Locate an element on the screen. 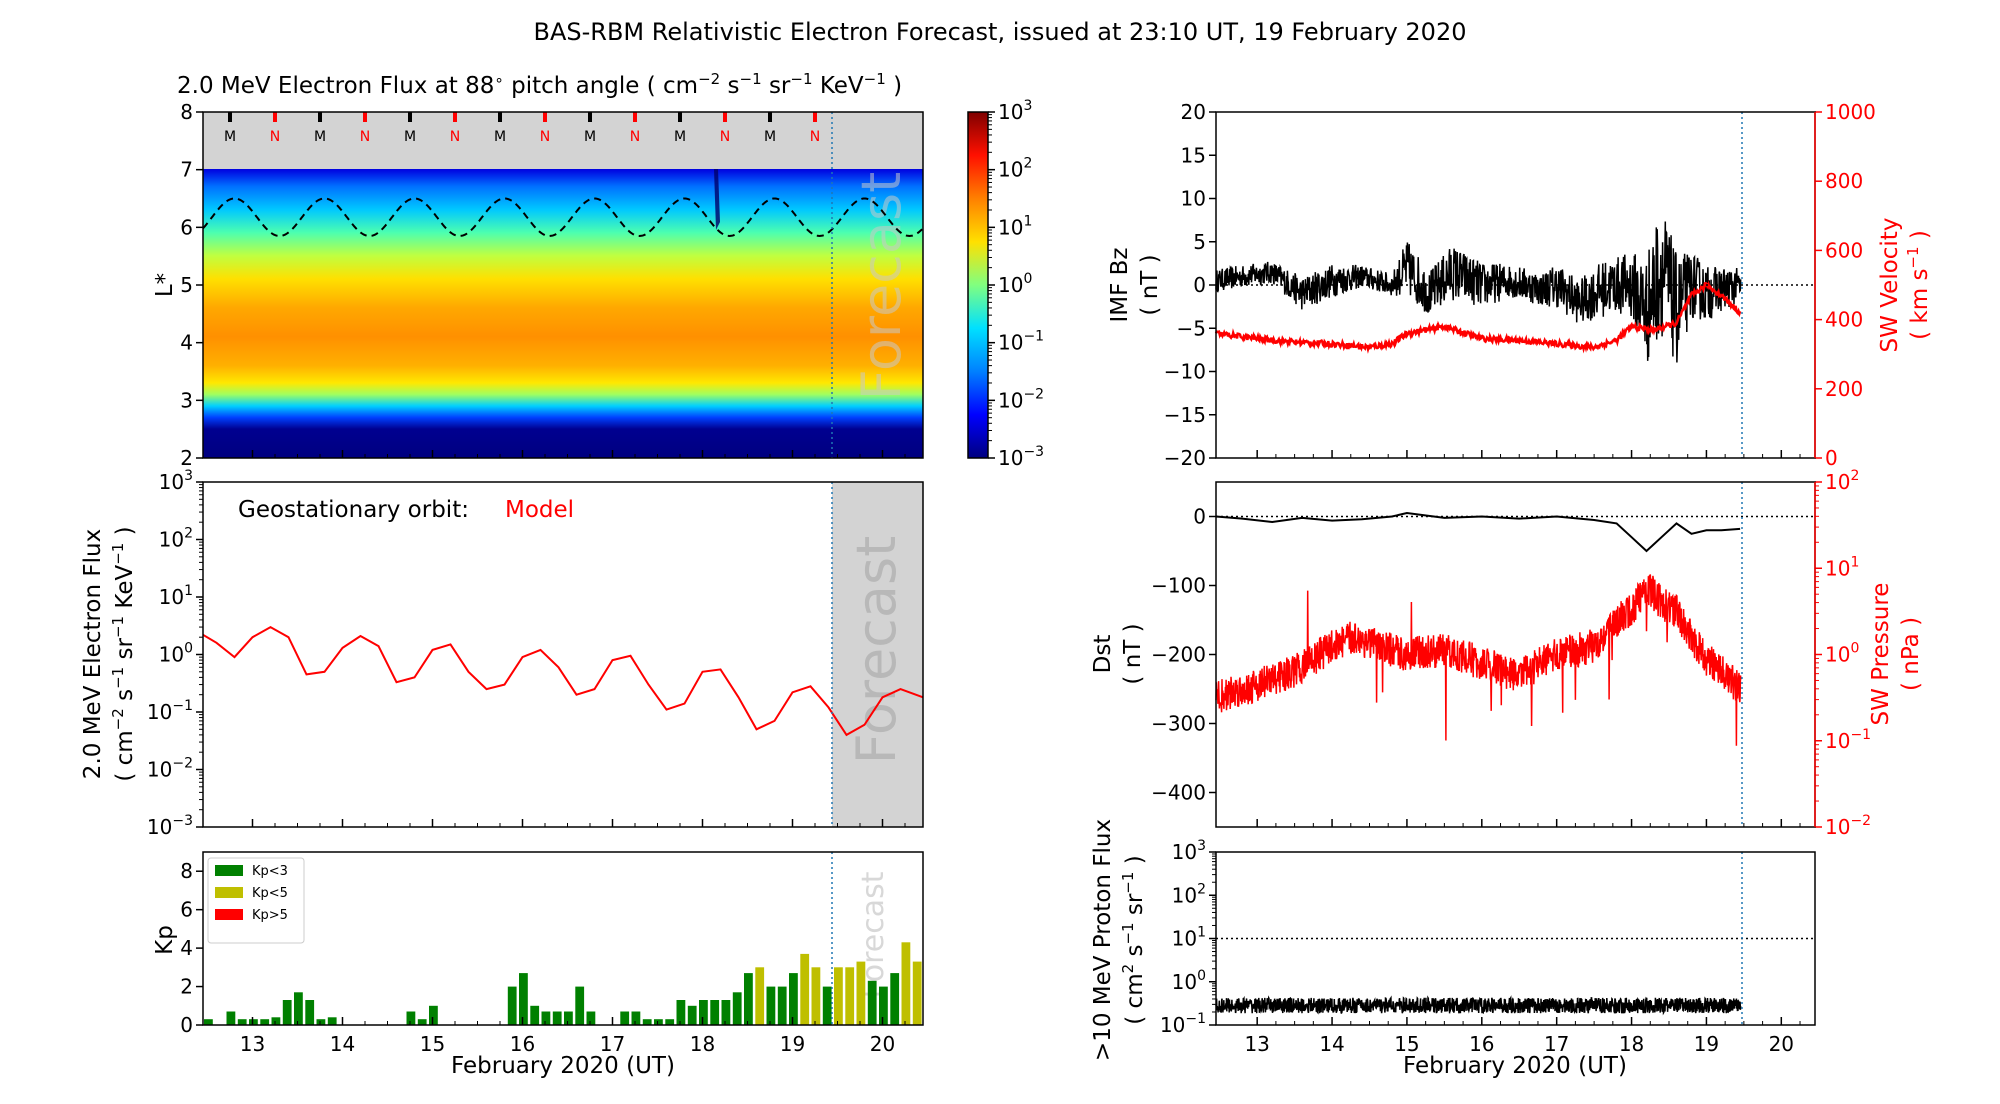  lstar-flux-band is located at coordinates (563, 313).